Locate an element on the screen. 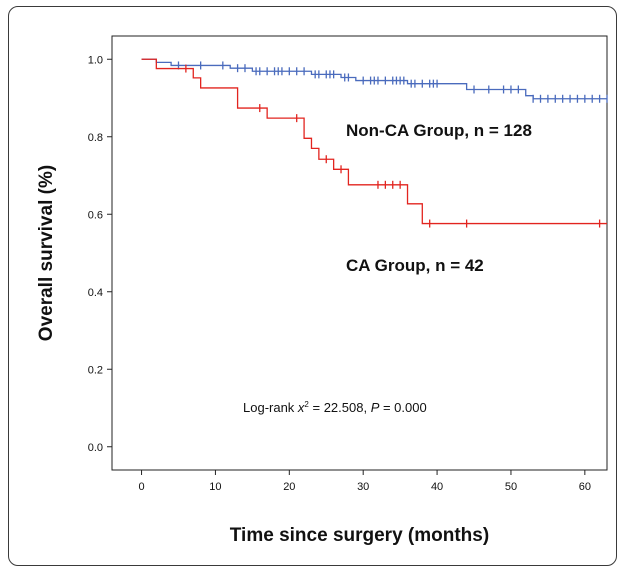  stat-prefix: Log-rank is located at coordinates (270, 407).